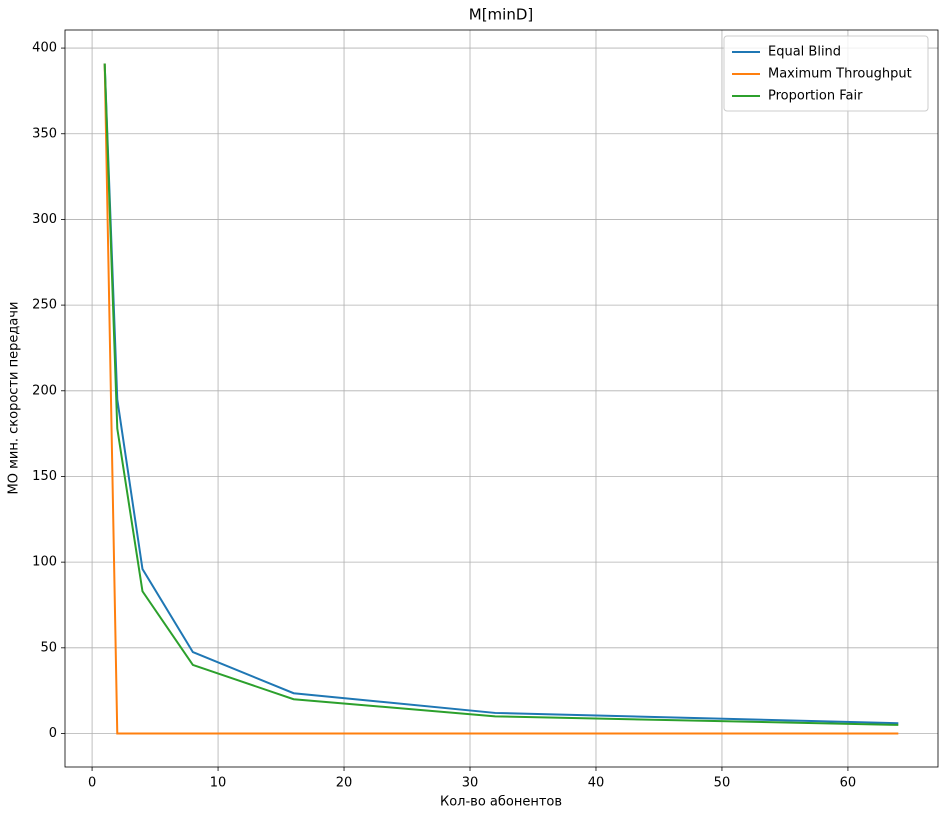 This screenshot has width=945, height=819. I want to click on x-tick-label: 0, so click(92, 783).